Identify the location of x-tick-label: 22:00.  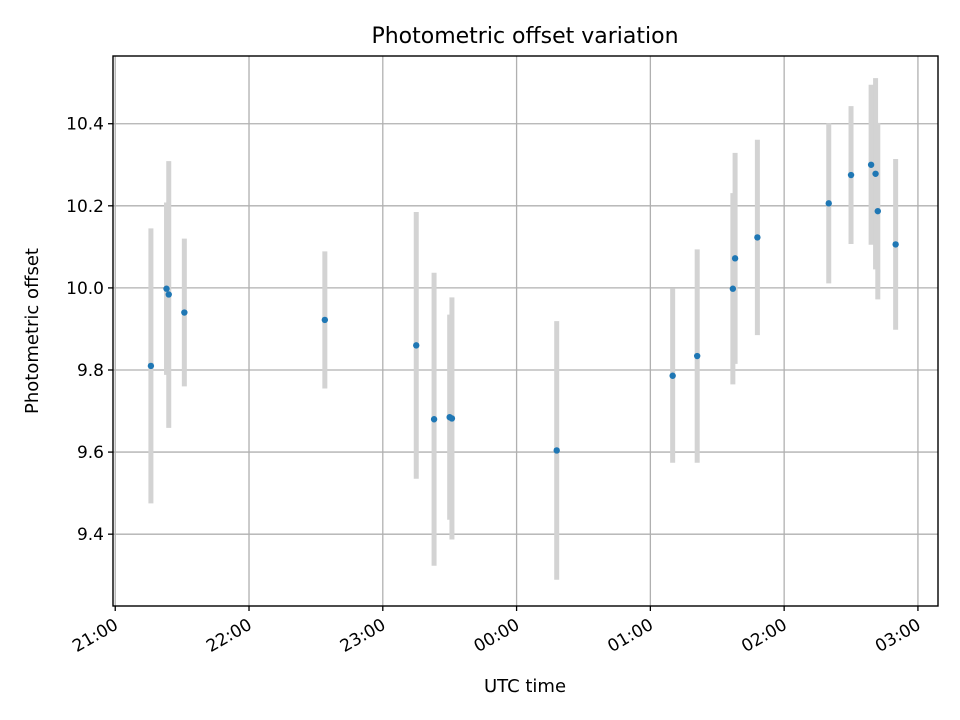
(229, 636).